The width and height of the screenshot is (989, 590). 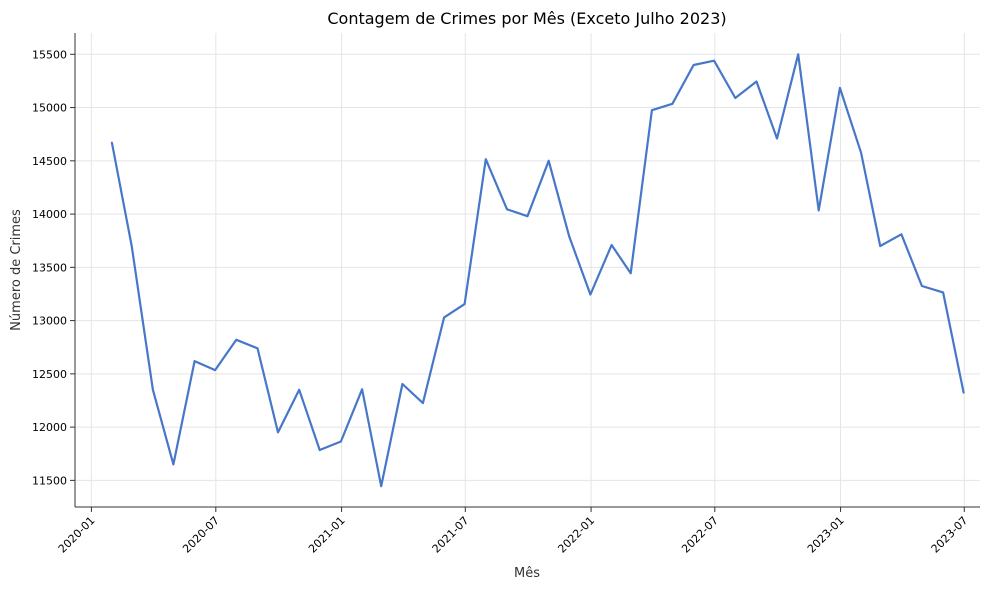 I want to click on y-tick-label: 11500, so click(x=49, y=480).